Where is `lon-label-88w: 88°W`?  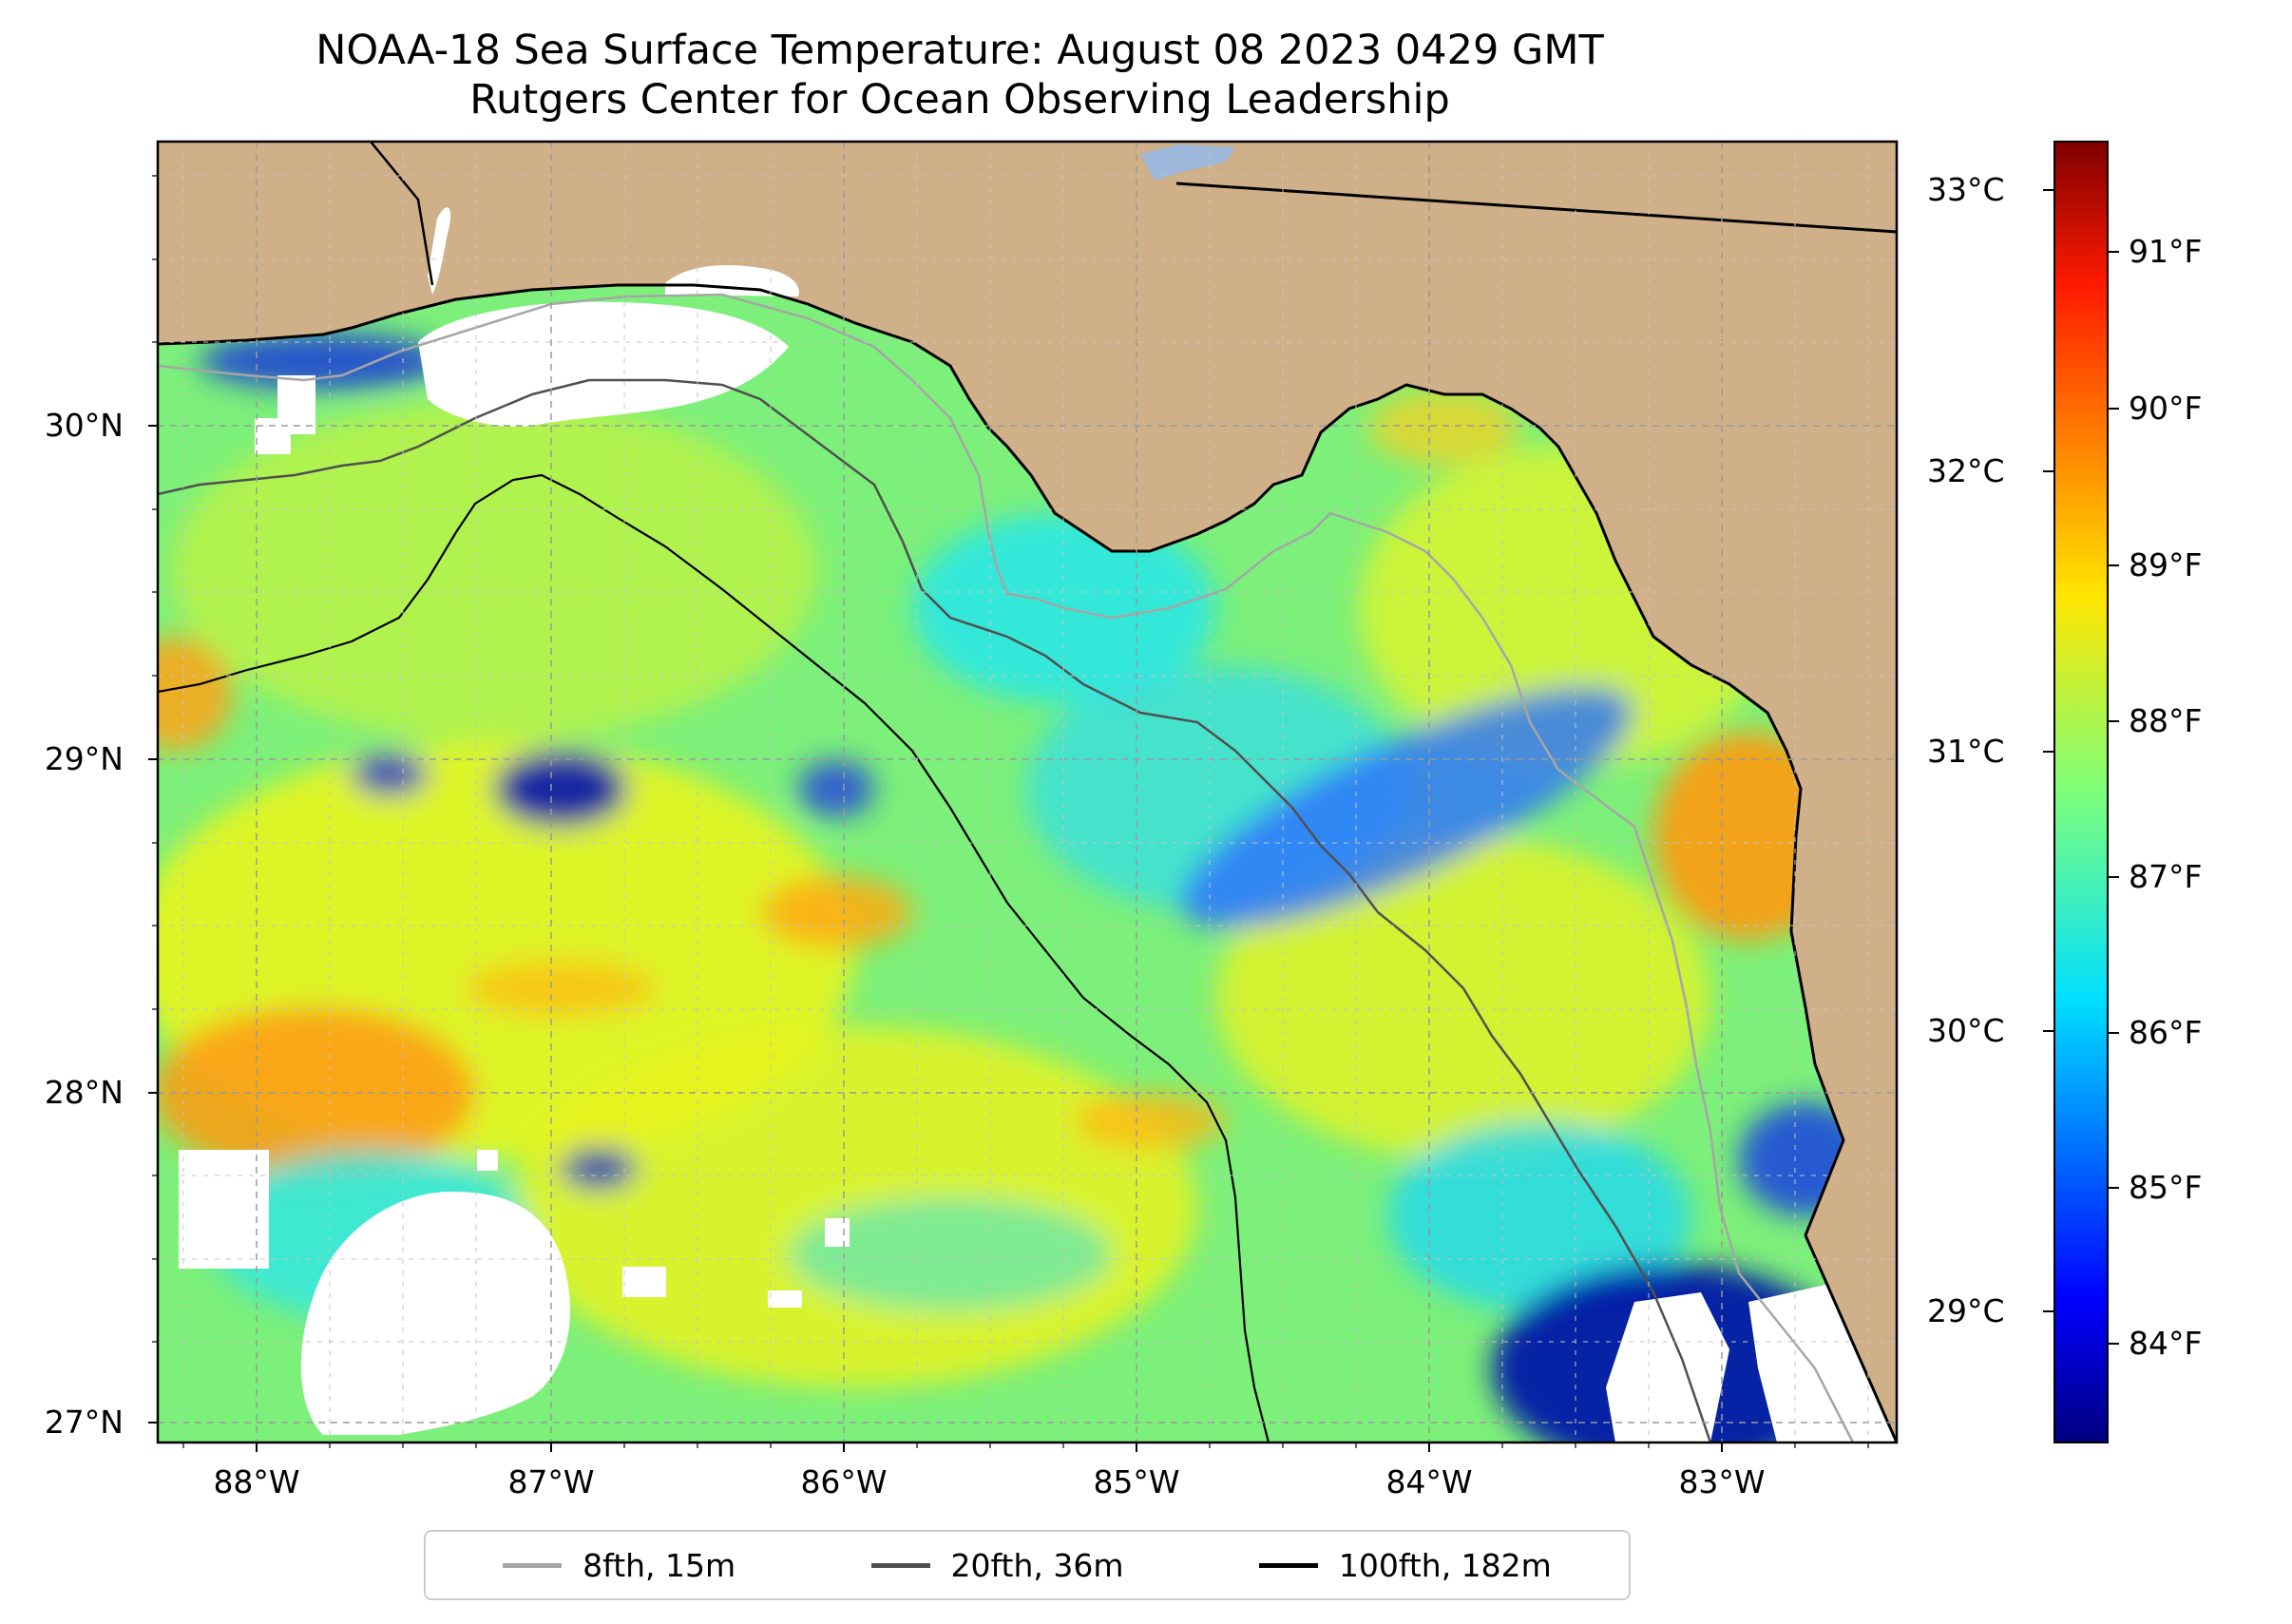
lon-label-88w: 88°W is located at coordinates (256, 1481).